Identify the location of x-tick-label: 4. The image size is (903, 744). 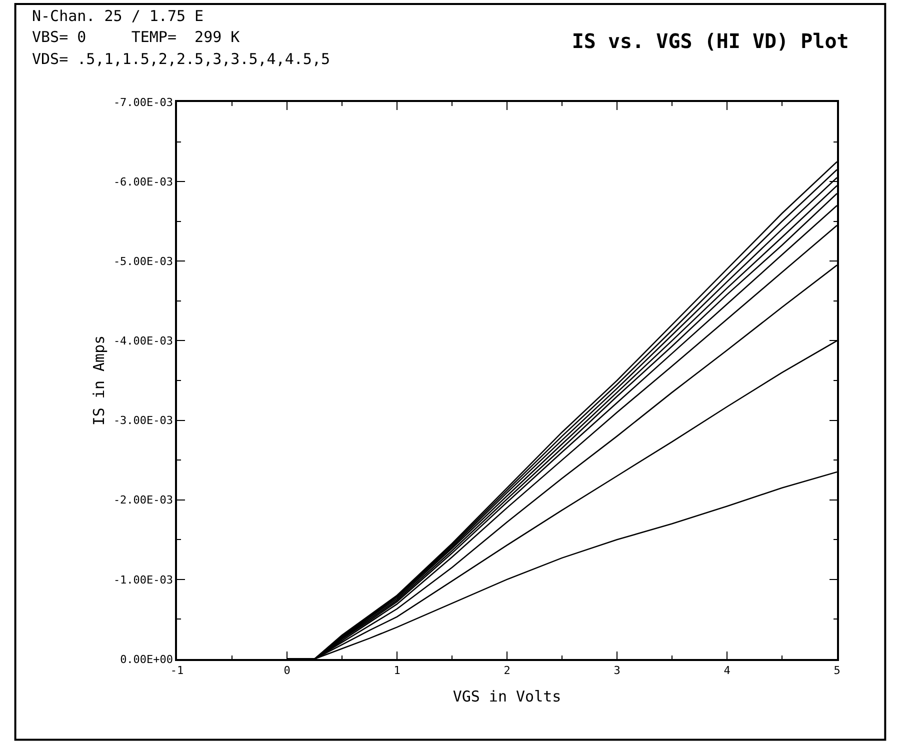
(727, 670).